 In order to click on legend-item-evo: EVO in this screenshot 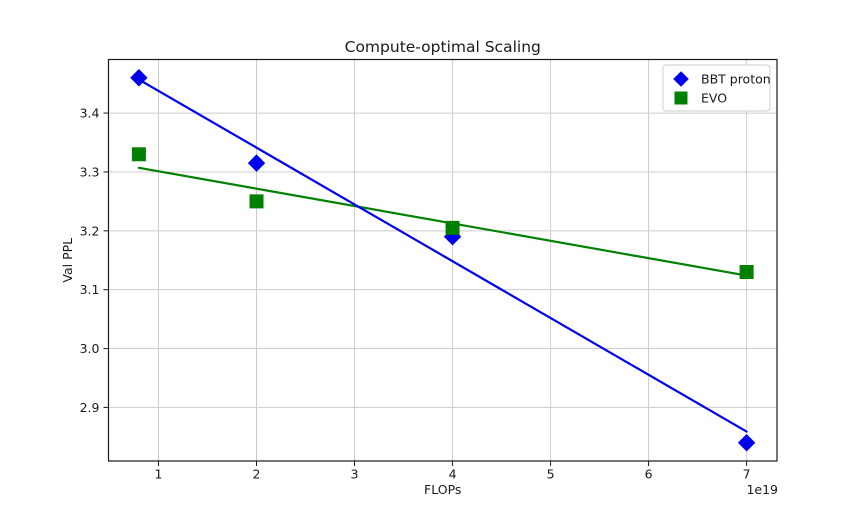, I will do `click(700, 98)`.